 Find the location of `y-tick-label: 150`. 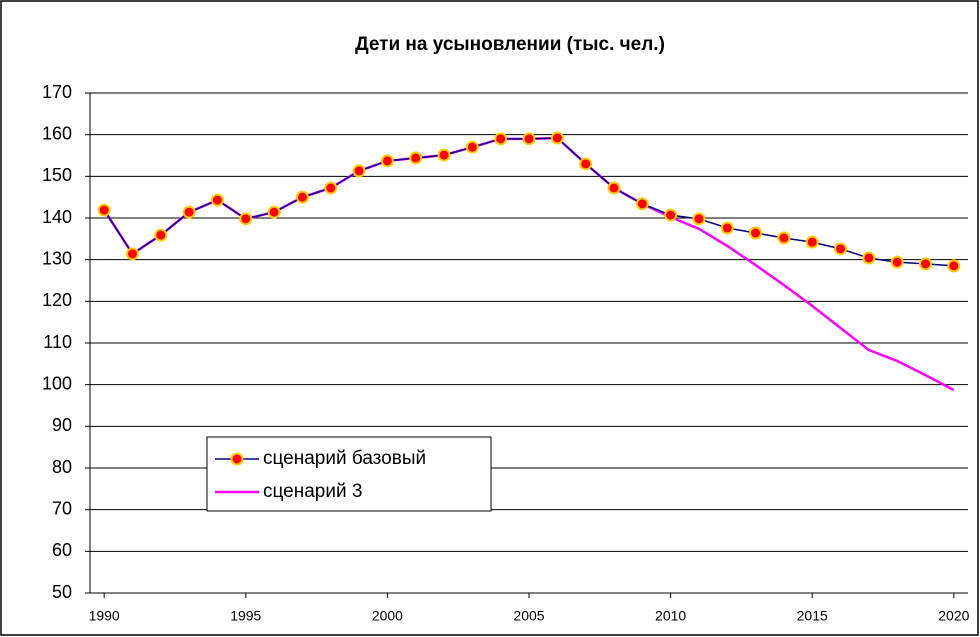

y-tick-label: 150 is located at coordinates (57, 175).